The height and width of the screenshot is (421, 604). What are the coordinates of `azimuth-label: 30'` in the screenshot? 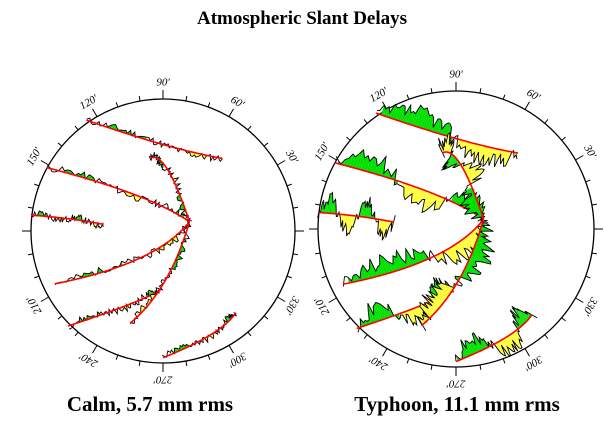 It's located at (292, 156).